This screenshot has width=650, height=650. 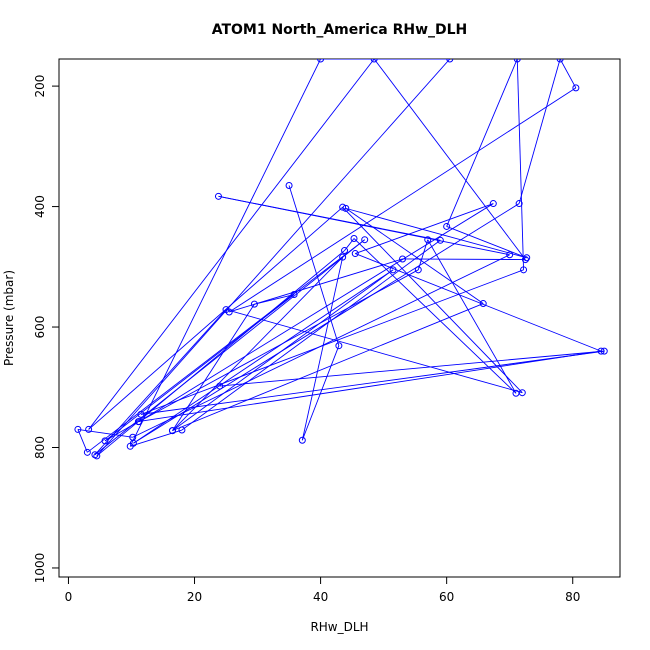 What do you see at coordinates (40, 327) in the screenshot?
I see `y-tick-label-600: 600` at bounding box center [40, 327].